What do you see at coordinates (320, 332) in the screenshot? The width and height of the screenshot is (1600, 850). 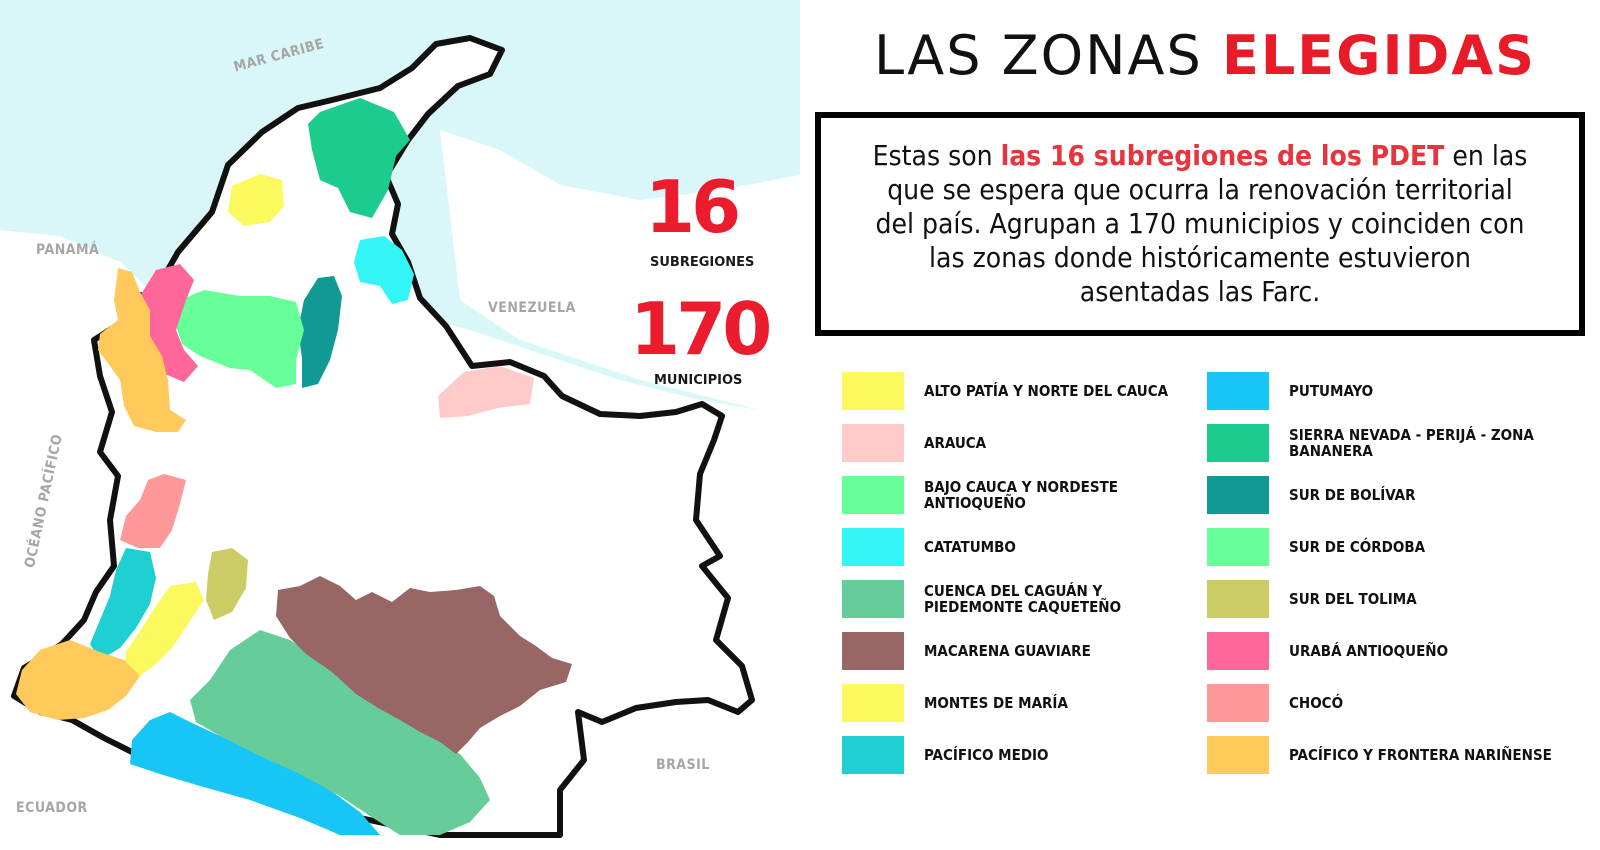 I see `region-sur-de-bolivar` at bounding box center [320, 332].